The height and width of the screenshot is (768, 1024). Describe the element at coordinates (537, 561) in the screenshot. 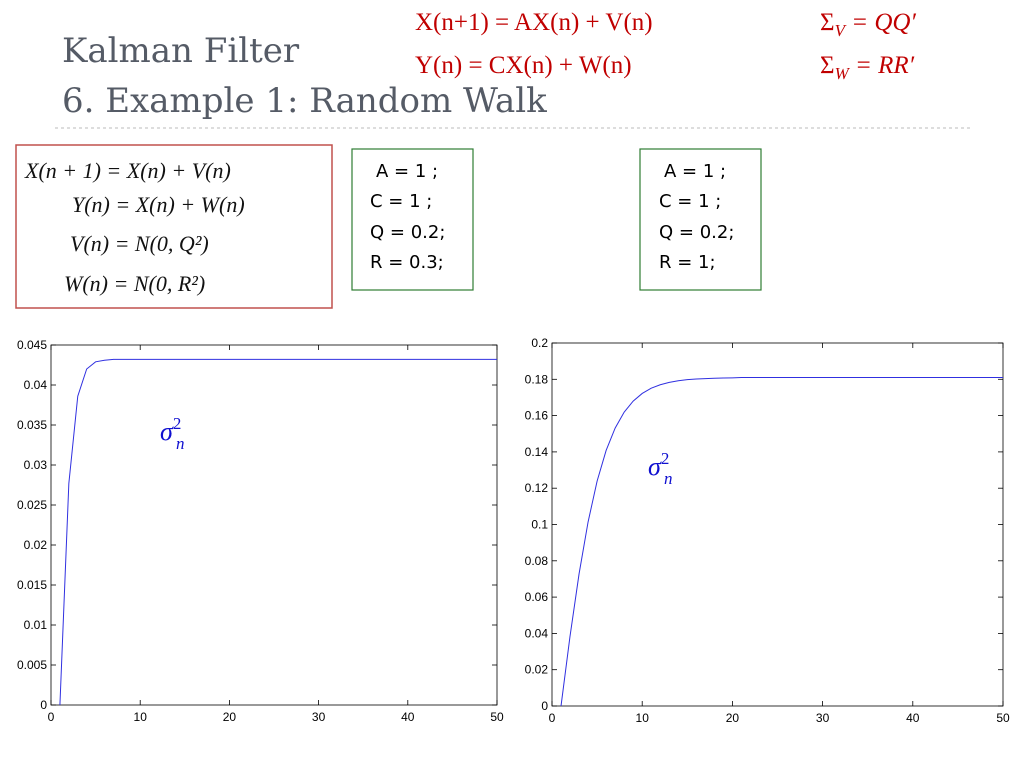

I see `y-tick-label: 0.08` at that location.